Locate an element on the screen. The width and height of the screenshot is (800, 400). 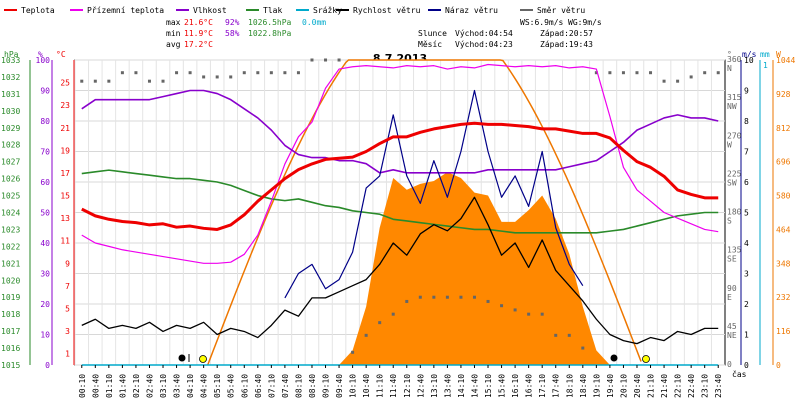
avg-label: avg is located at coordinates (173, 44).